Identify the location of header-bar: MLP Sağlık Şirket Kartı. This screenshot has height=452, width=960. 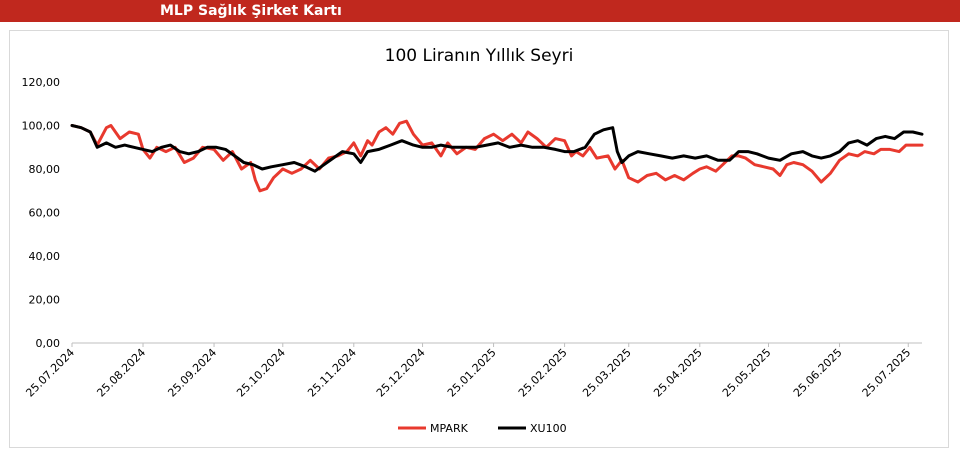
(480, 11).